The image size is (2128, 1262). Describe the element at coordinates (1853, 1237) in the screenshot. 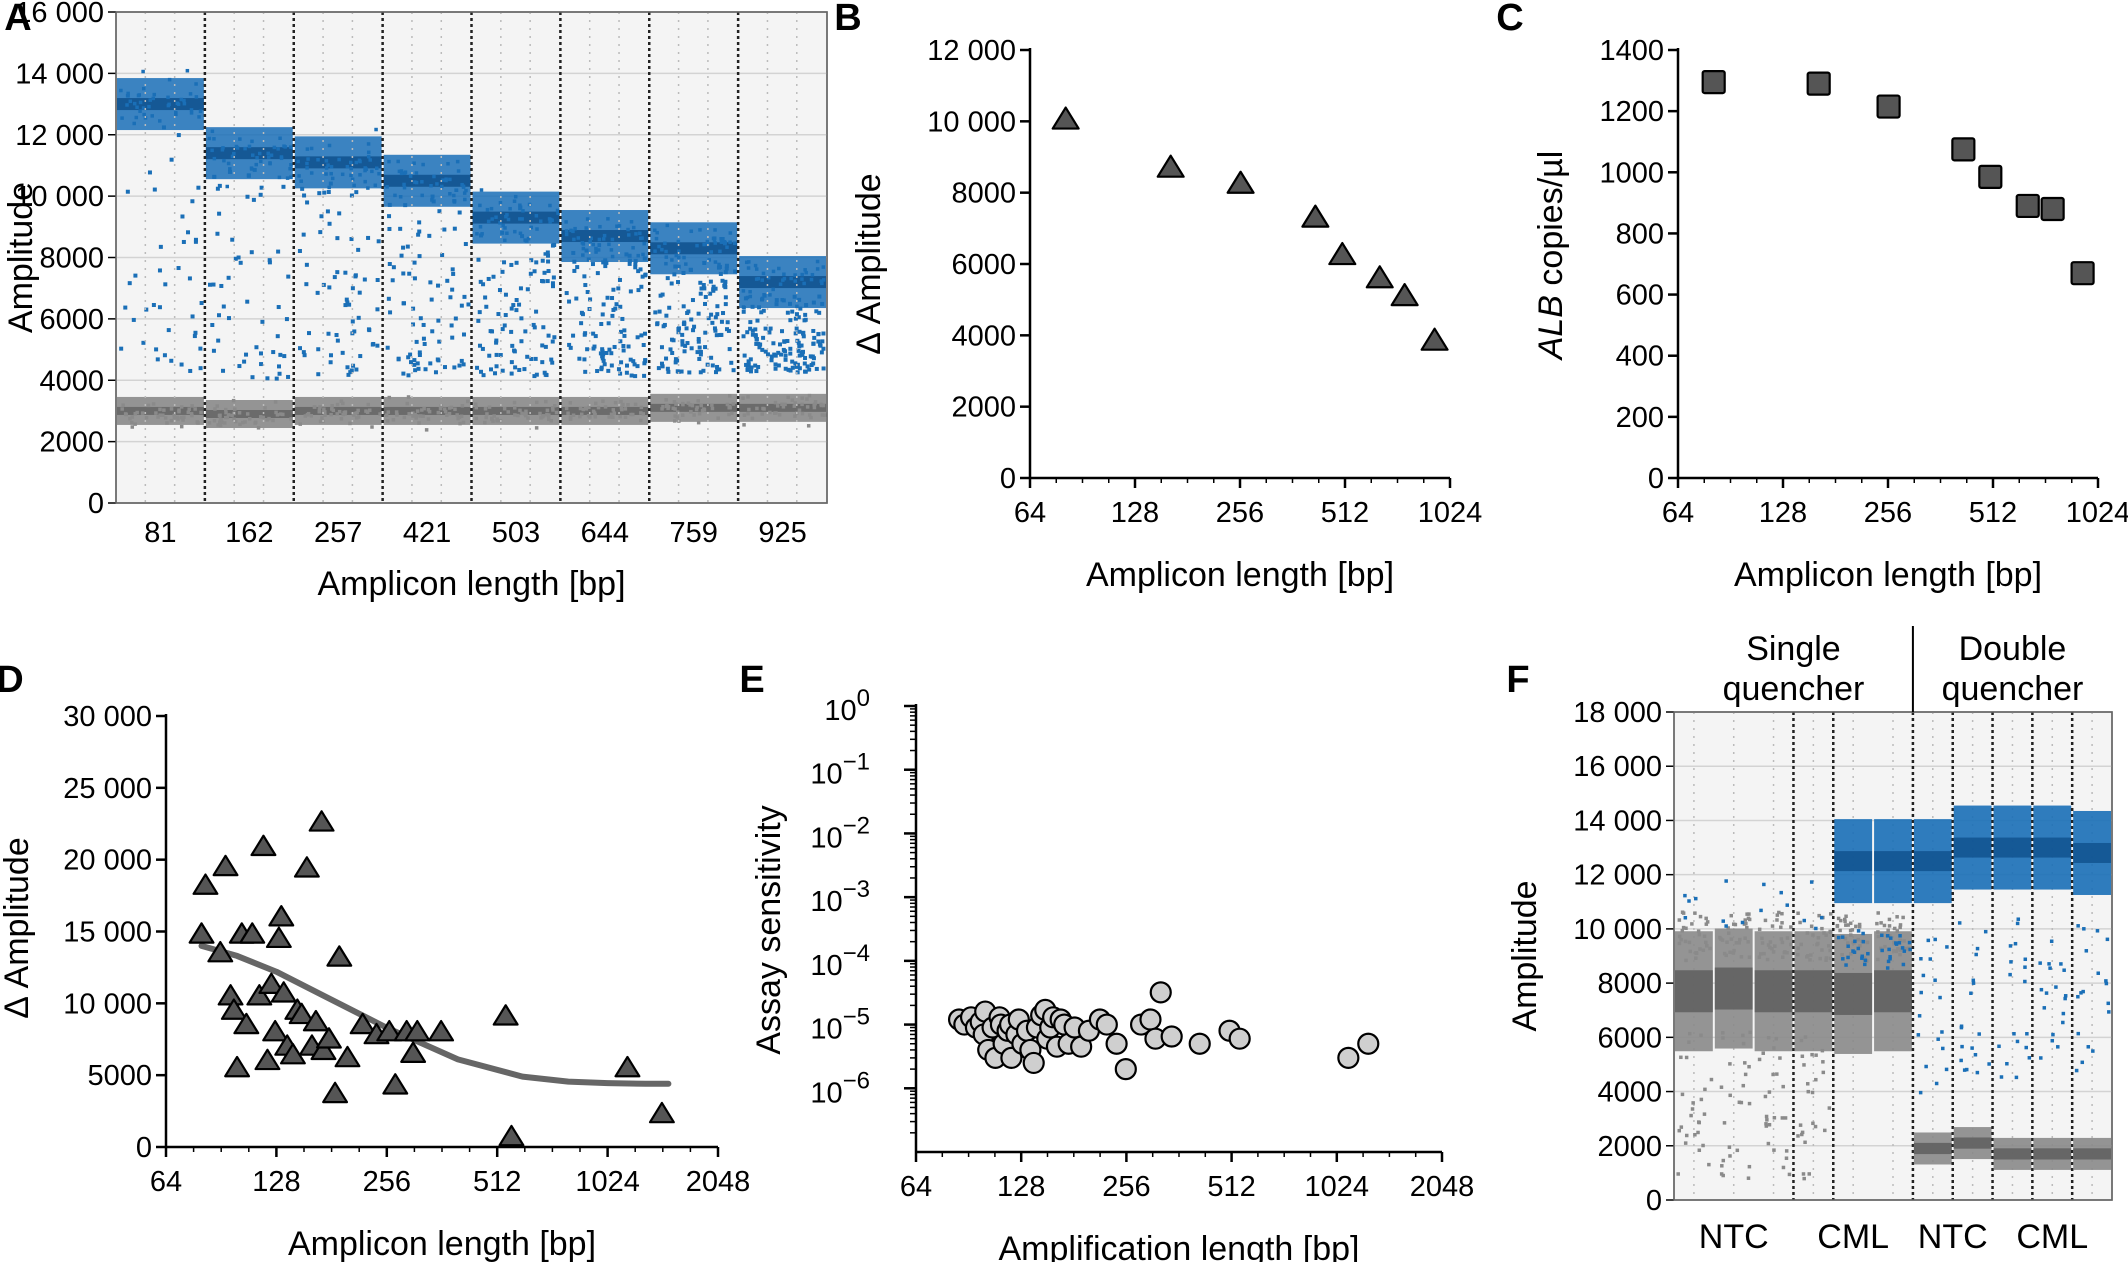

I see `panel-f-sample-label: CML` at that location.